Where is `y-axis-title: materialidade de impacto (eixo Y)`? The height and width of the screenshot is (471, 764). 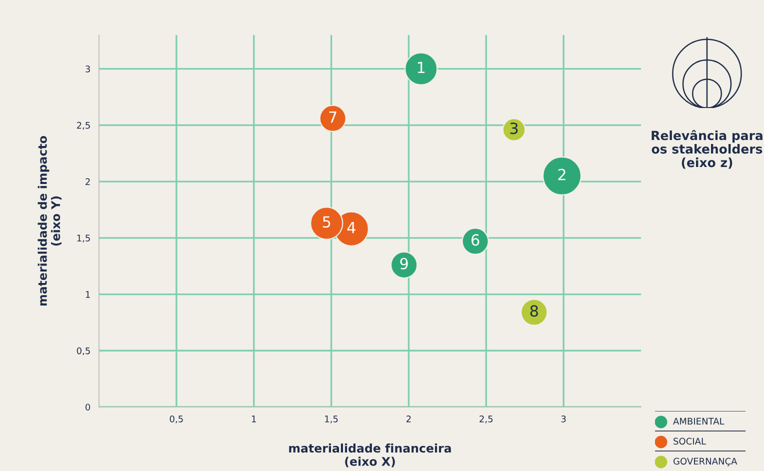
y-axis-title: materialidade de impacto (eixo Y) is located at coordinates (50, 221).